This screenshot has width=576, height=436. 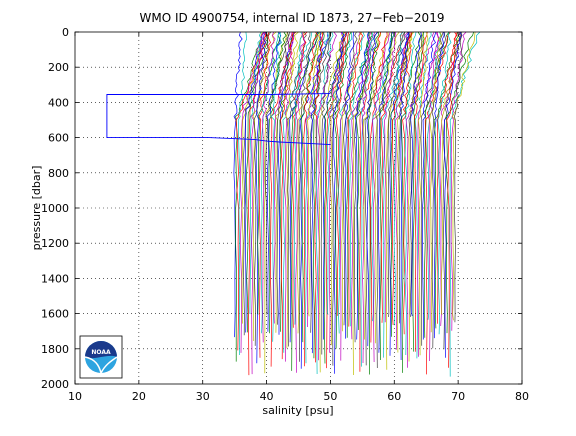 What do you see at coordinates (101, 366) in the screenshot?
I see `logo-gull` at bounding box center [101, 366].